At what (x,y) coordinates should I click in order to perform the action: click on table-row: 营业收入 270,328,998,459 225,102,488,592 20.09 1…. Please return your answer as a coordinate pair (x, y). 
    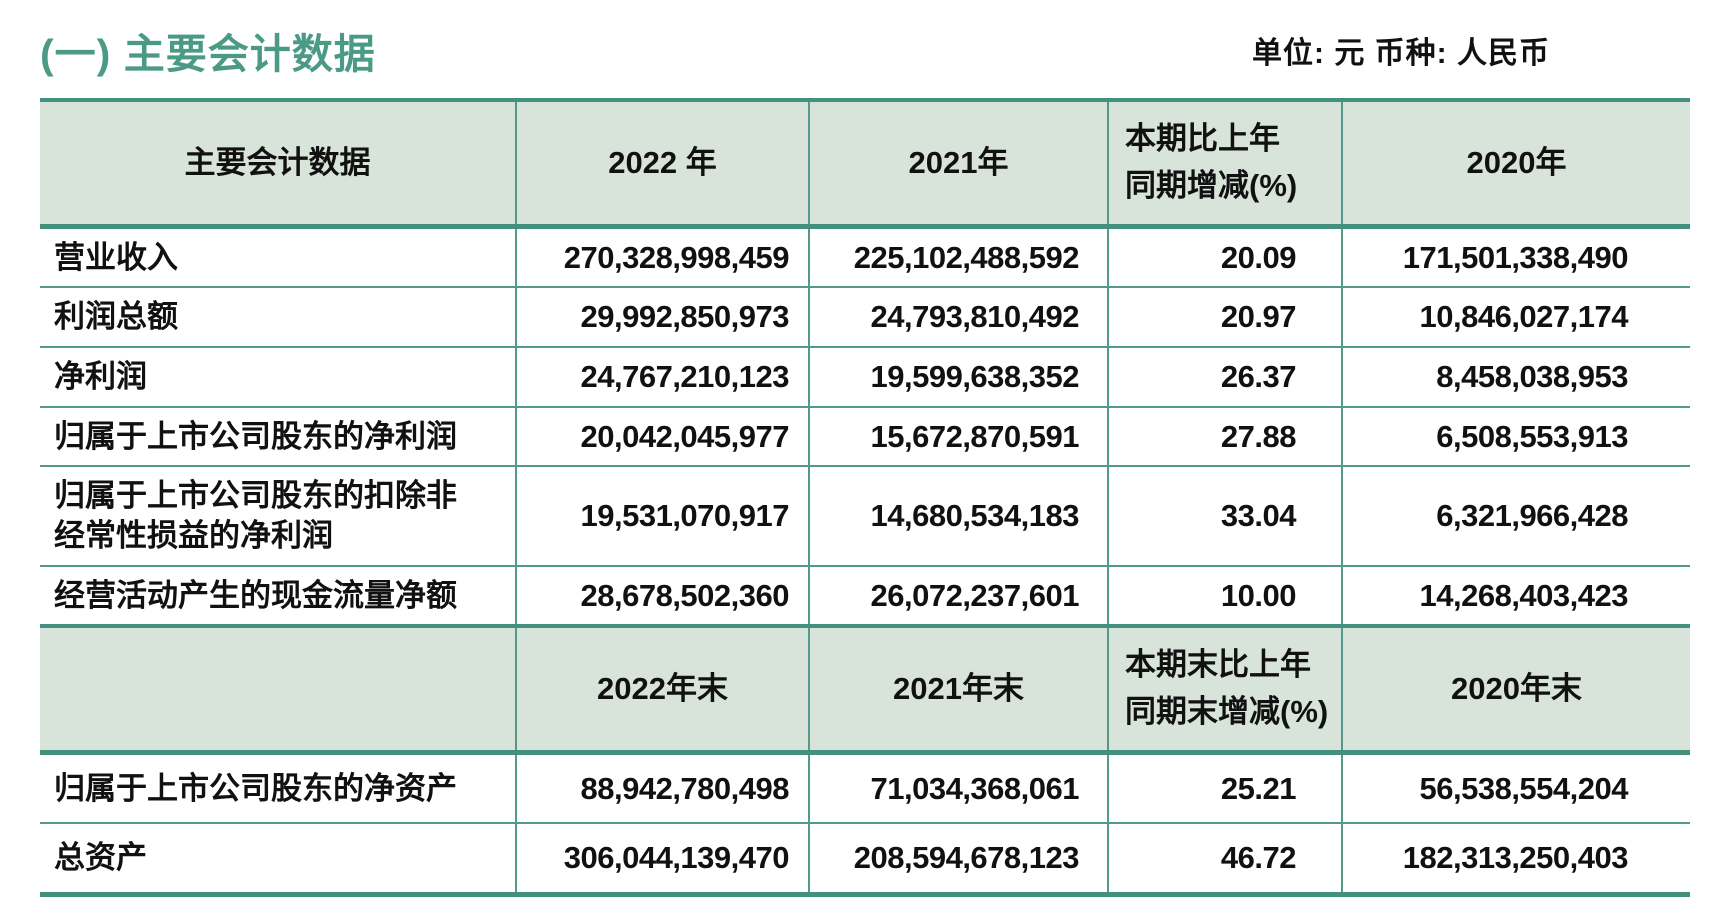
    Looking at the image, I should click on (865, 257).